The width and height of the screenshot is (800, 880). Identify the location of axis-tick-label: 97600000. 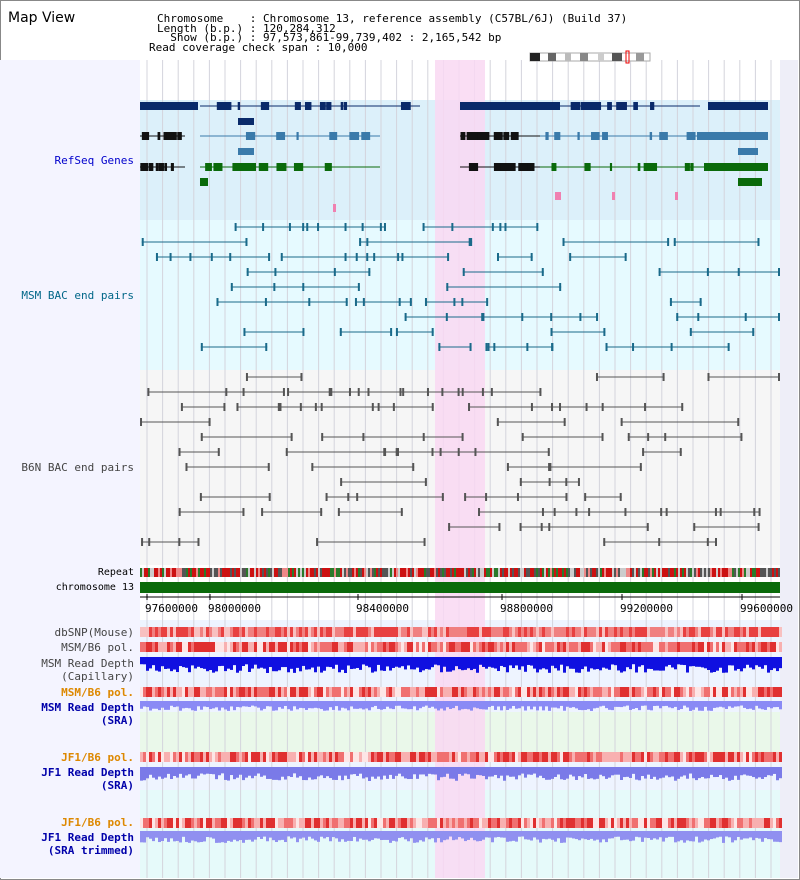
(171, 608).